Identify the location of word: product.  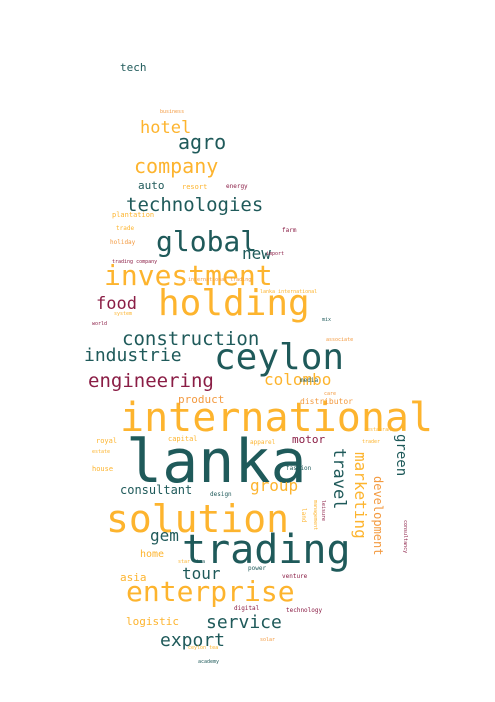
(201, 399).